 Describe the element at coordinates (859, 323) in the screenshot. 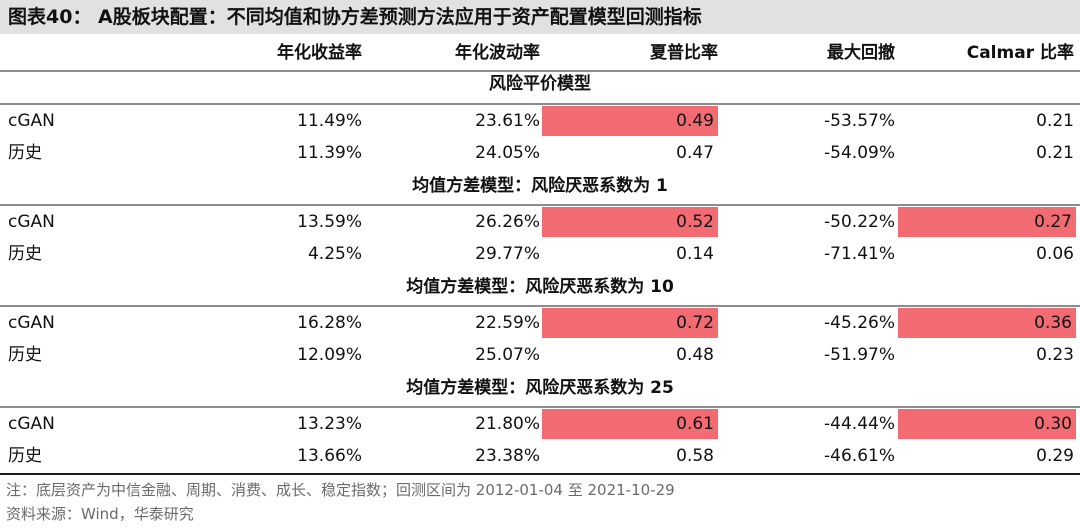

I see `cell-max-drawdown: -45.26%` at that location.